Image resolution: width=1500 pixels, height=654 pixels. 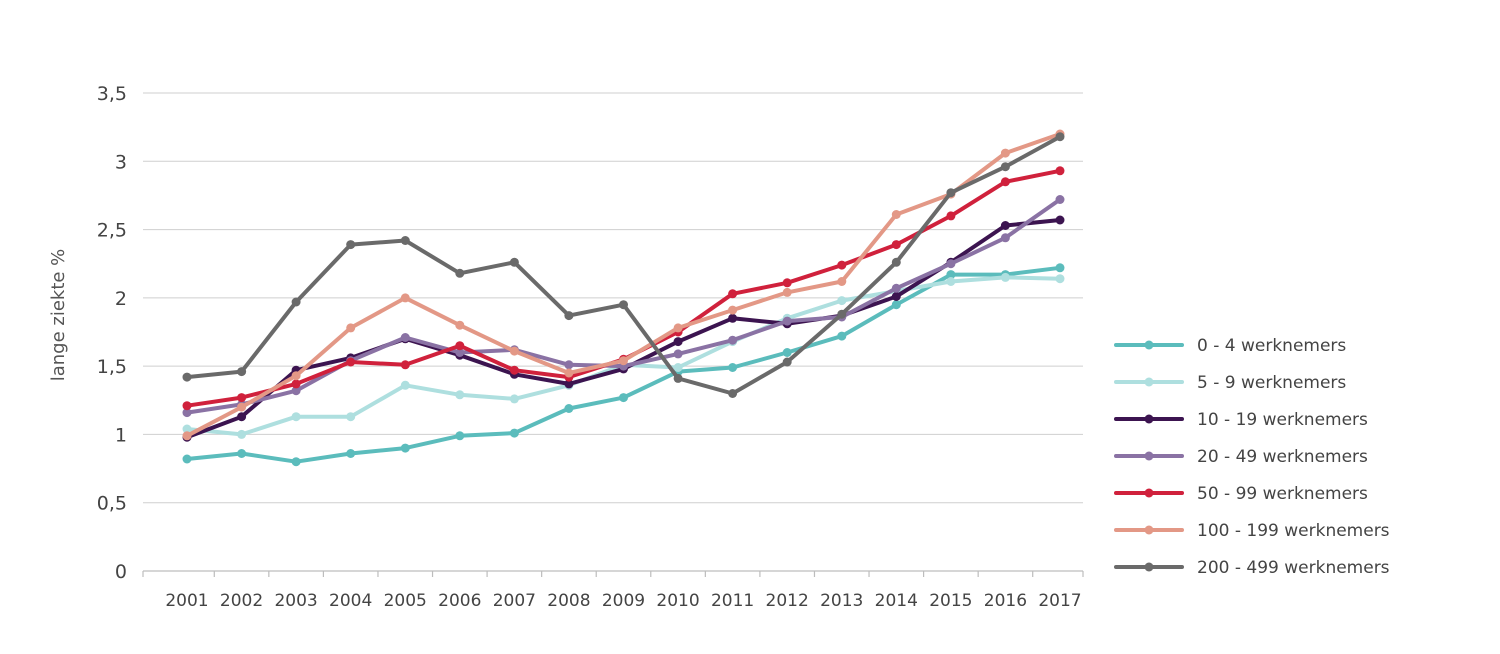 I want to click on x-tick-label: 2015, so click(x=950, y=601).